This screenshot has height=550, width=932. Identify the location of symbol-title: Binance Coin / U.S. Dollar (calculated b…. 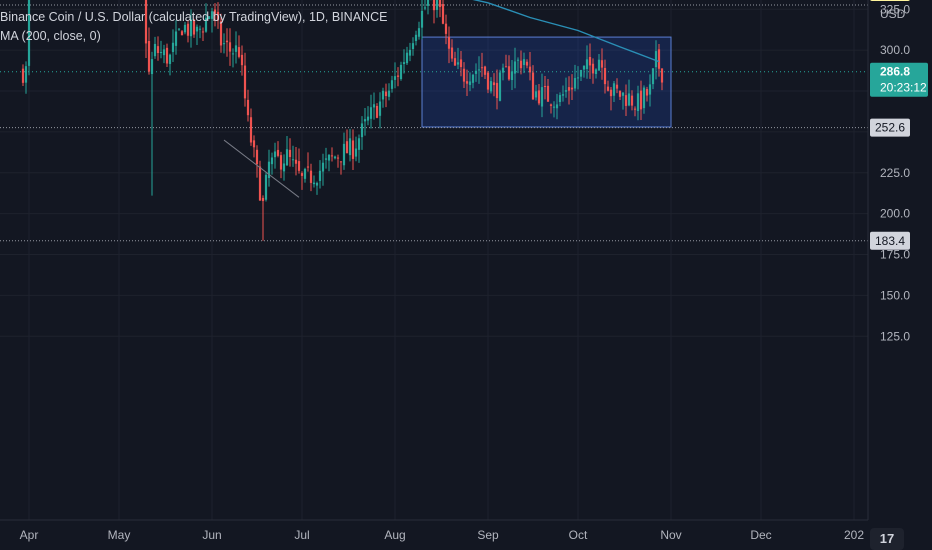
(194, 17).